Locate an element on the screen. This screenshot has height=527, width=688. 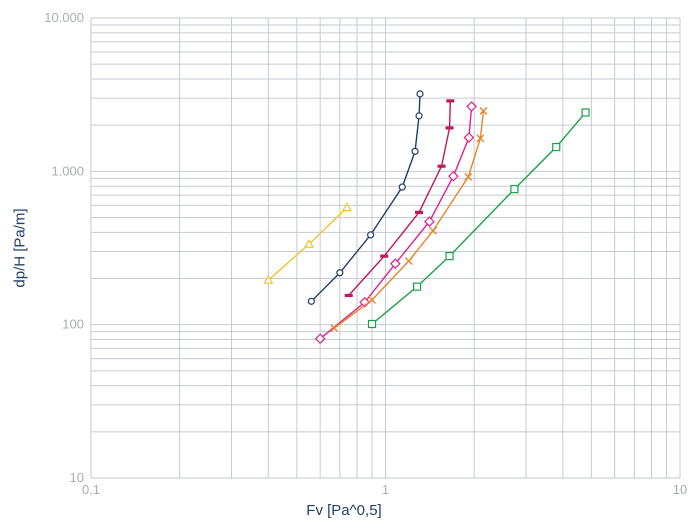
y-tick-label: 1.000 is located at coordinates (67, 170).